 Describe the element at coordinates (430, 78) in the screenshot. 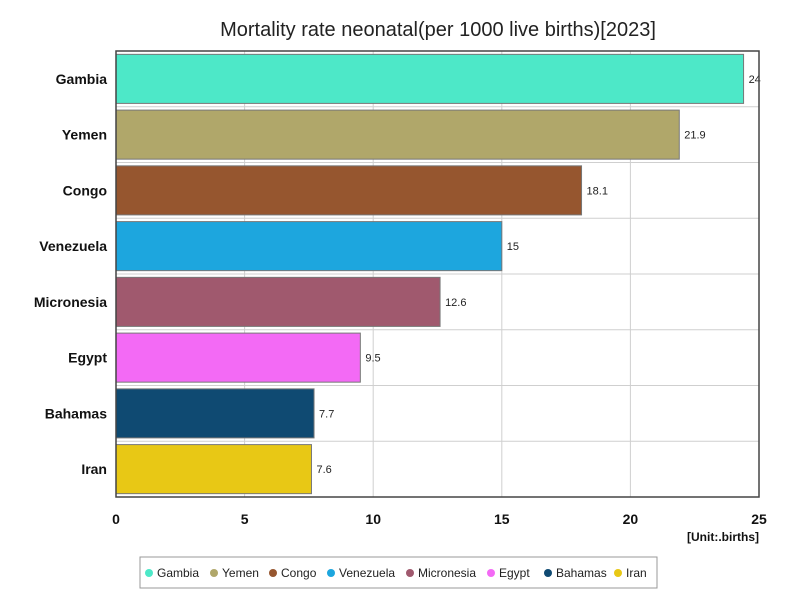

I see `bar-gambia` at that location.